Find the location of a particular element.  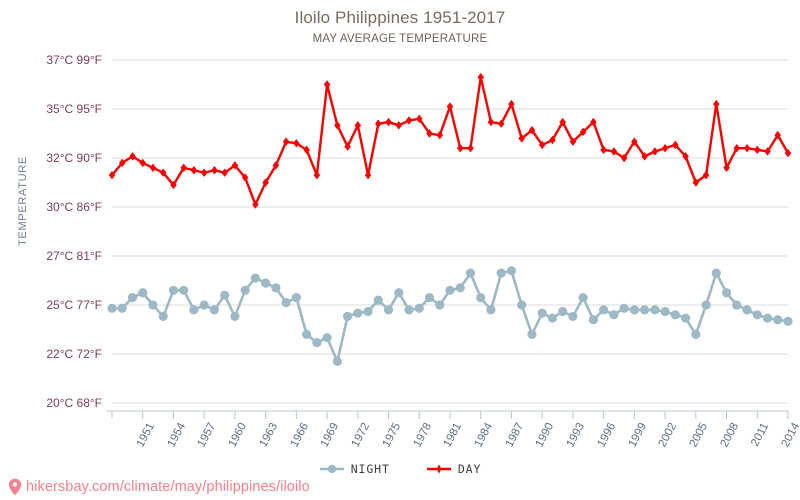

legend-item-night: NIGHT is located at coordinates (354, 469).